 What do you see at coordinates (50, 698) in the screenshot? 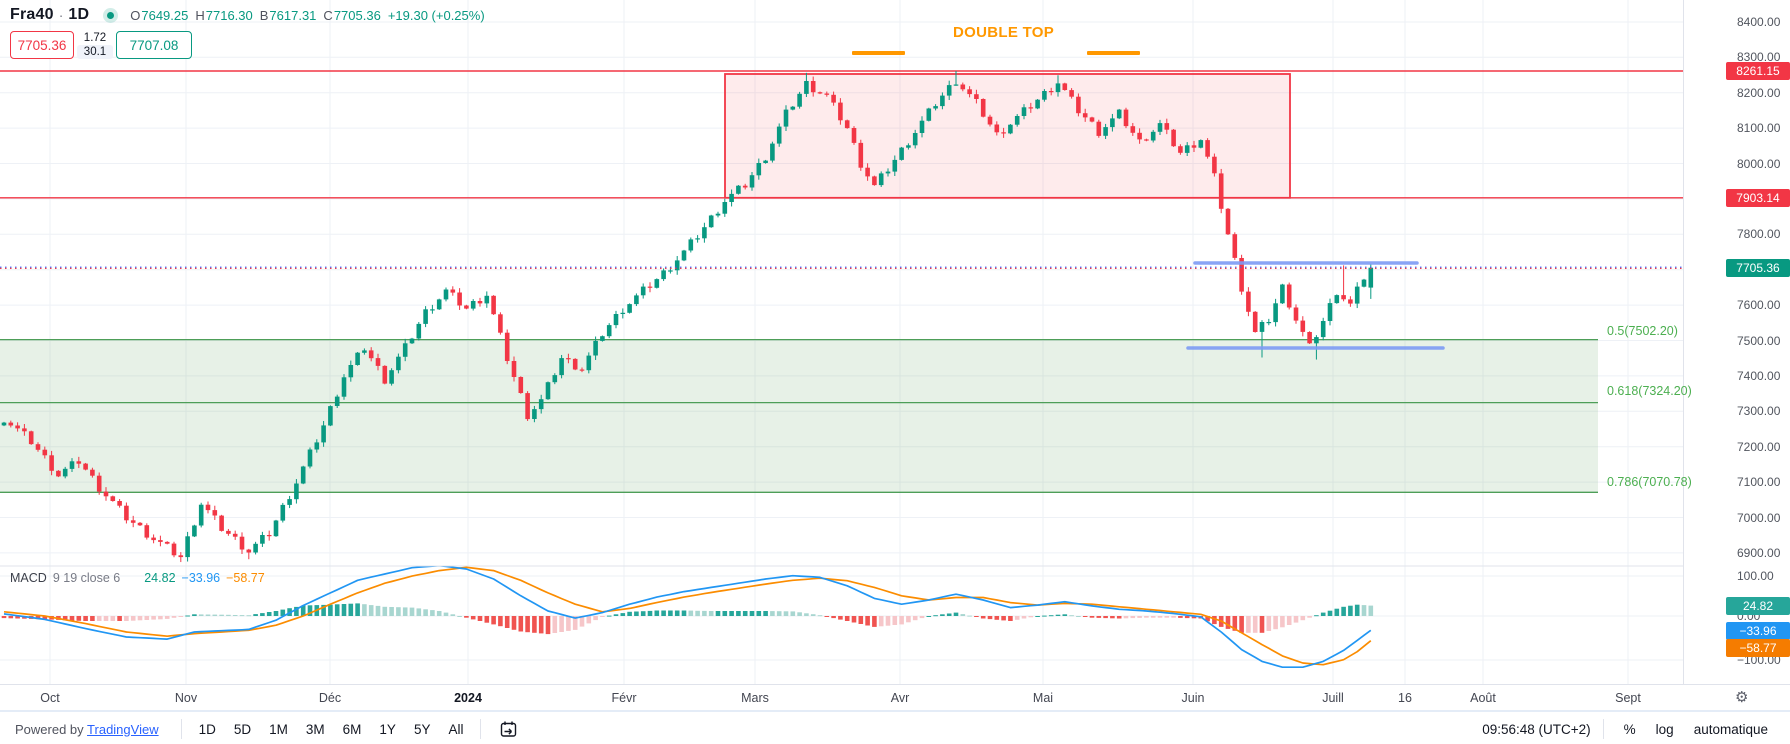
I see `time-tick-label: Oct` at bounding box center [50, 698].